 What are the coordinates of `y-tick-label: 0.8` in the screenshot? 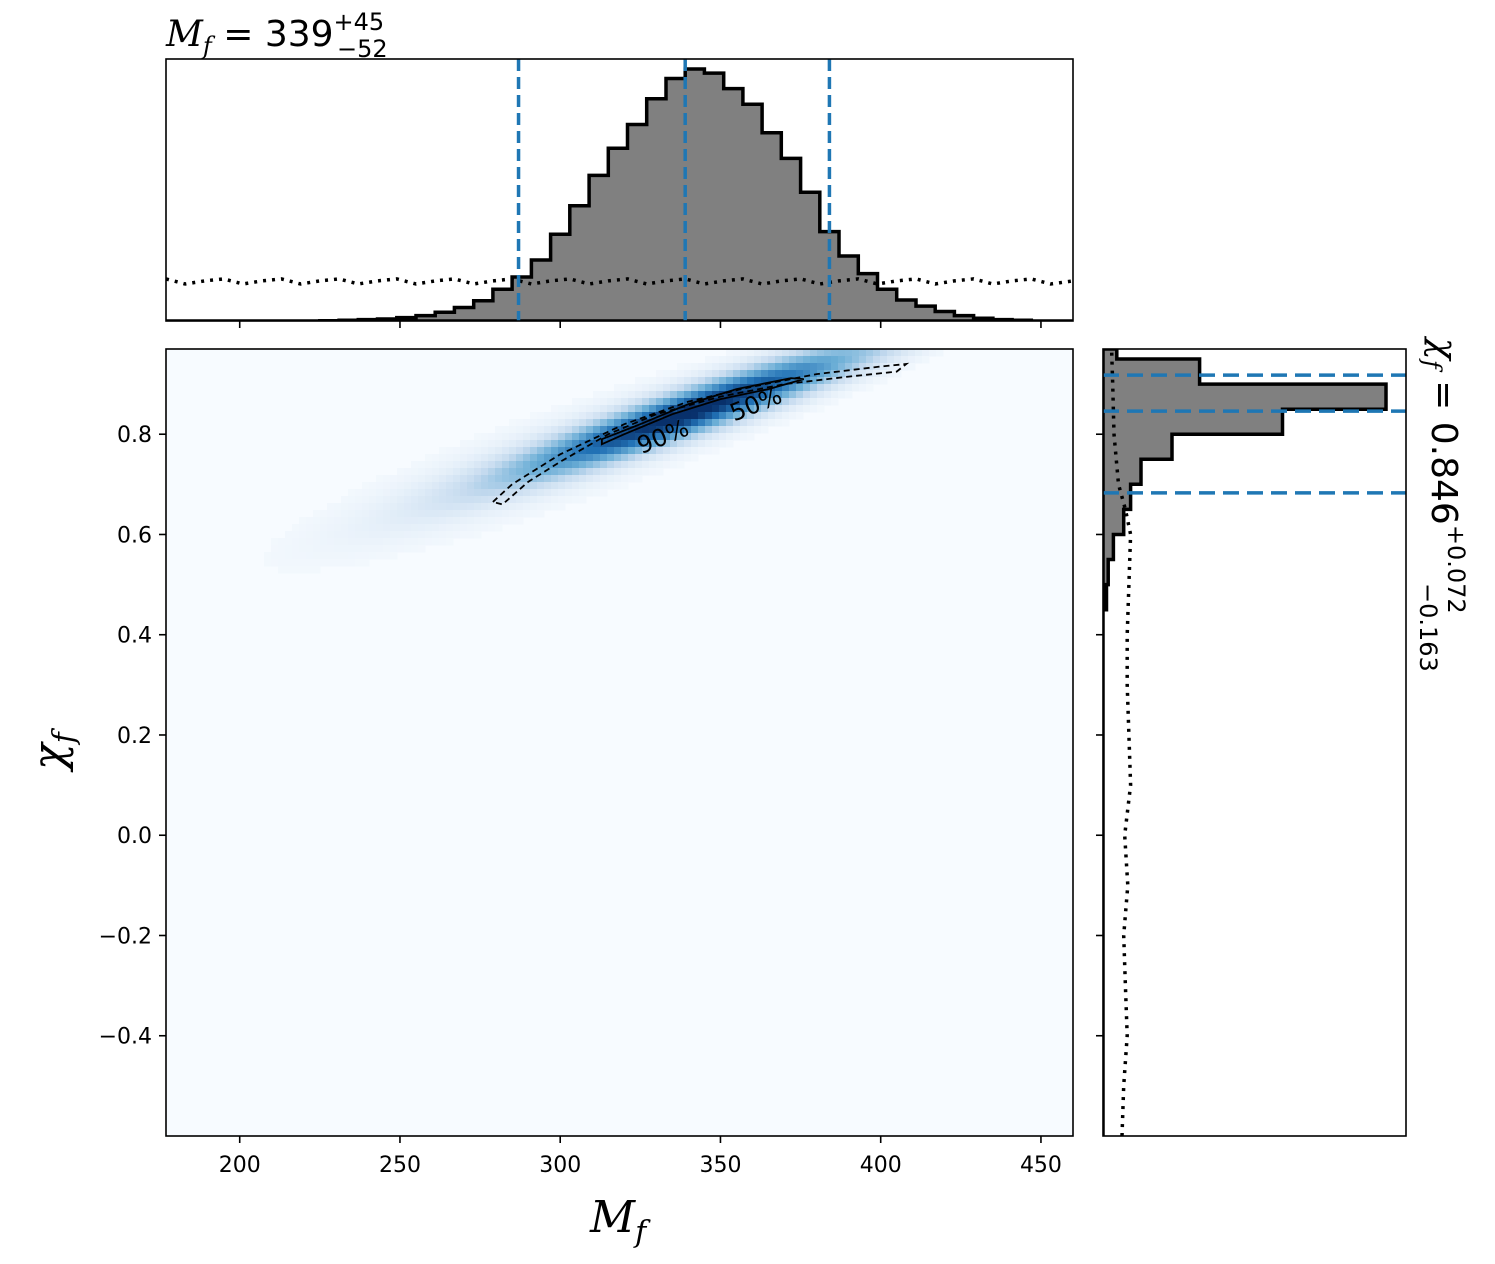 It's located at (134, 435).